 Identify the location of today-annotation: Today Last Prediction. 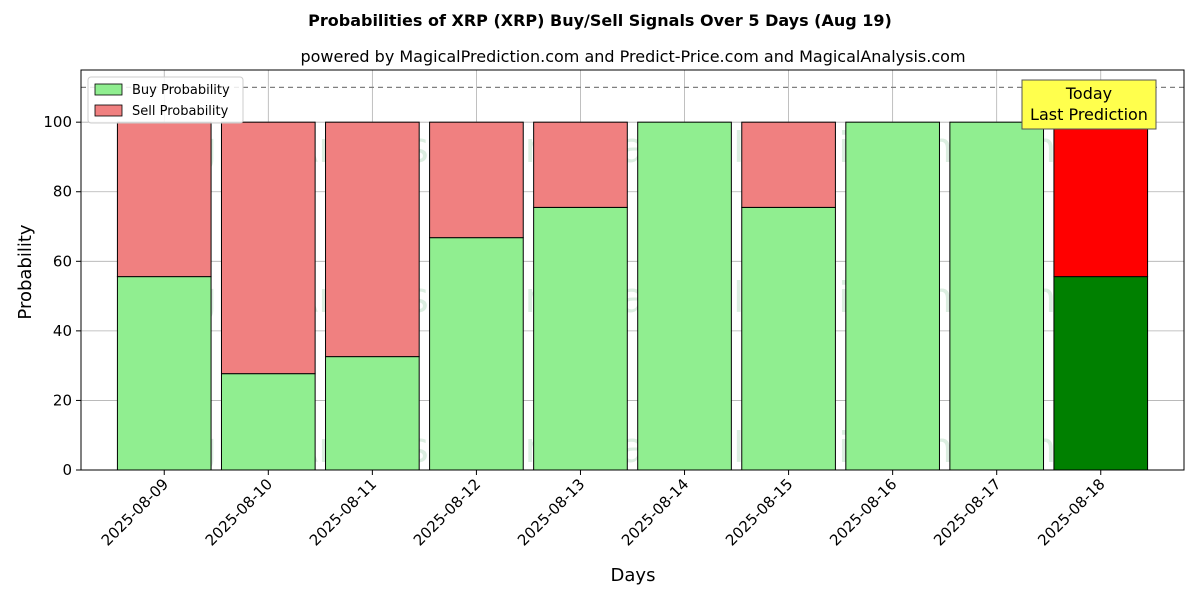
(1089, 104).